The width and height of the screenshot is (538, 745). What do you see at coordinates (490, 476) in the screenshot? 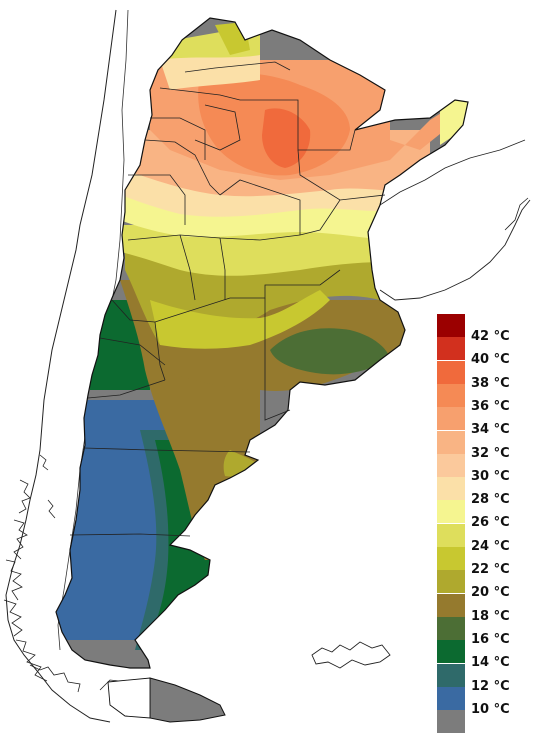
I see `legend-label: 30 °C` at bounding box center [490, 476].